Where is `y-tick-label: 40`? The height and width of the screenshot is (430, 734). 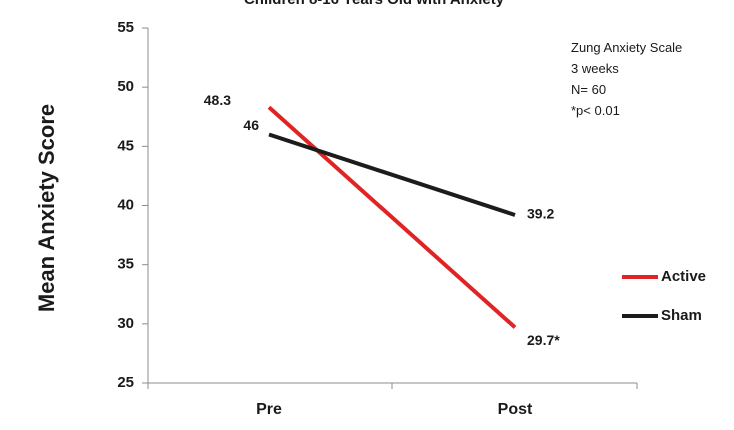
y-tick-label: 40 is located at coordinates (125, 204).